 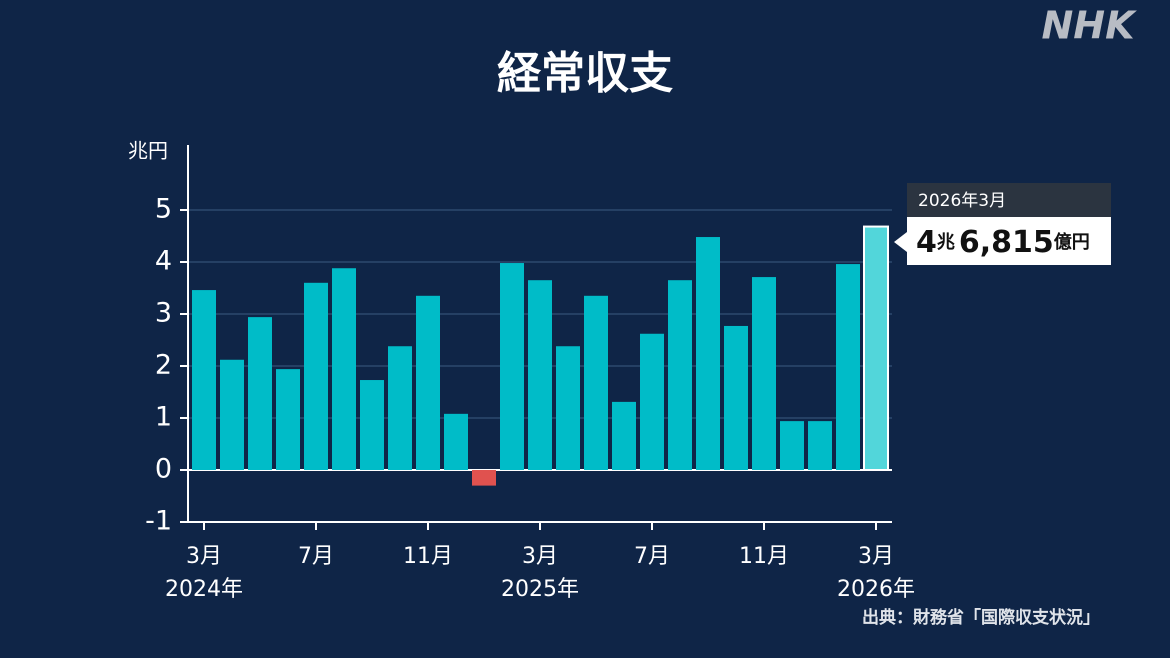 What do you see at coordinates (876, 589) in the screenshot?
I see `year-label: 2026年` at bounding box center [876, 589].